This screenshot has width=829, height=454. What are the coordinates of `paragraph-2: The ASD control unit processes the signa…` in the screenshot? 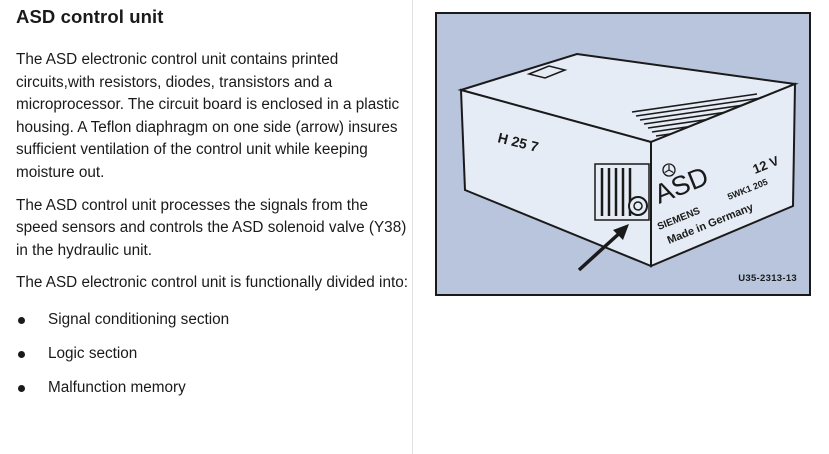 It's located at (211, 227).